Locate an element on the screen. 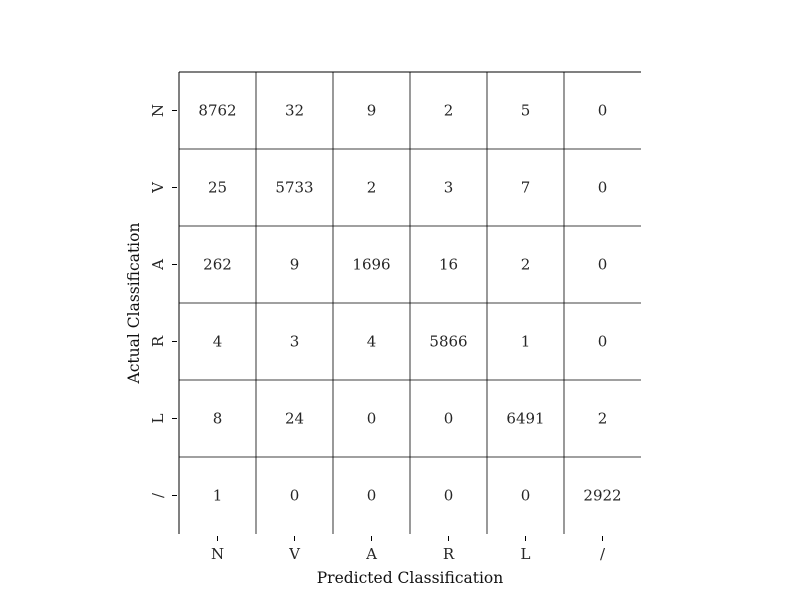 The width and height of the screenshot is (800, 600). cell-value-3-5: 0 is located at coordinates (603, 342).